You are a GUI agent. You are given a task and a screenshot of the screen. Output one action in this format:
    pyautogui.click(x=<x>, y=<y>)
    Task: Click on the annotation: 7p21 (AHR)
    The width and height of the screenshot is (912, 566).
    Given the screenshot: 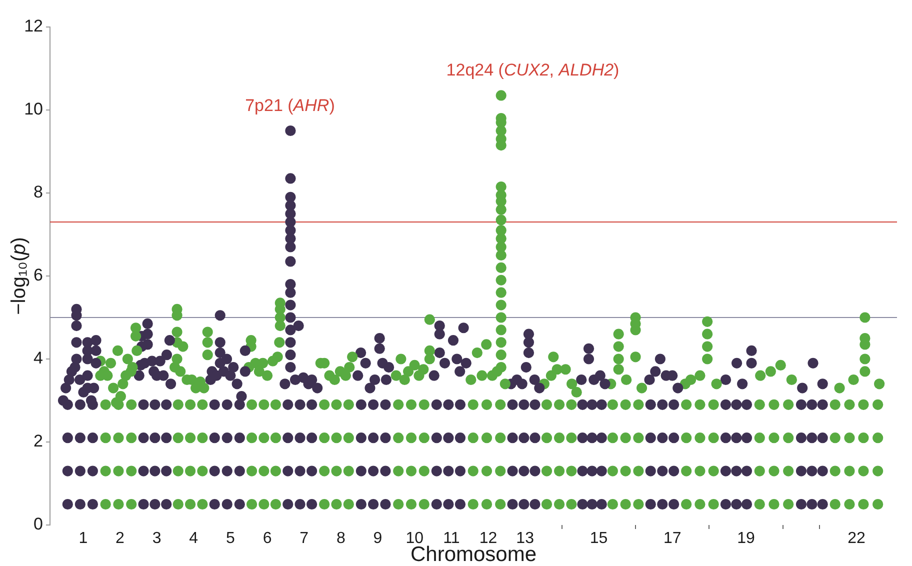 What is the action you would take?
    pyautogui.click(x=290, y=105)
    